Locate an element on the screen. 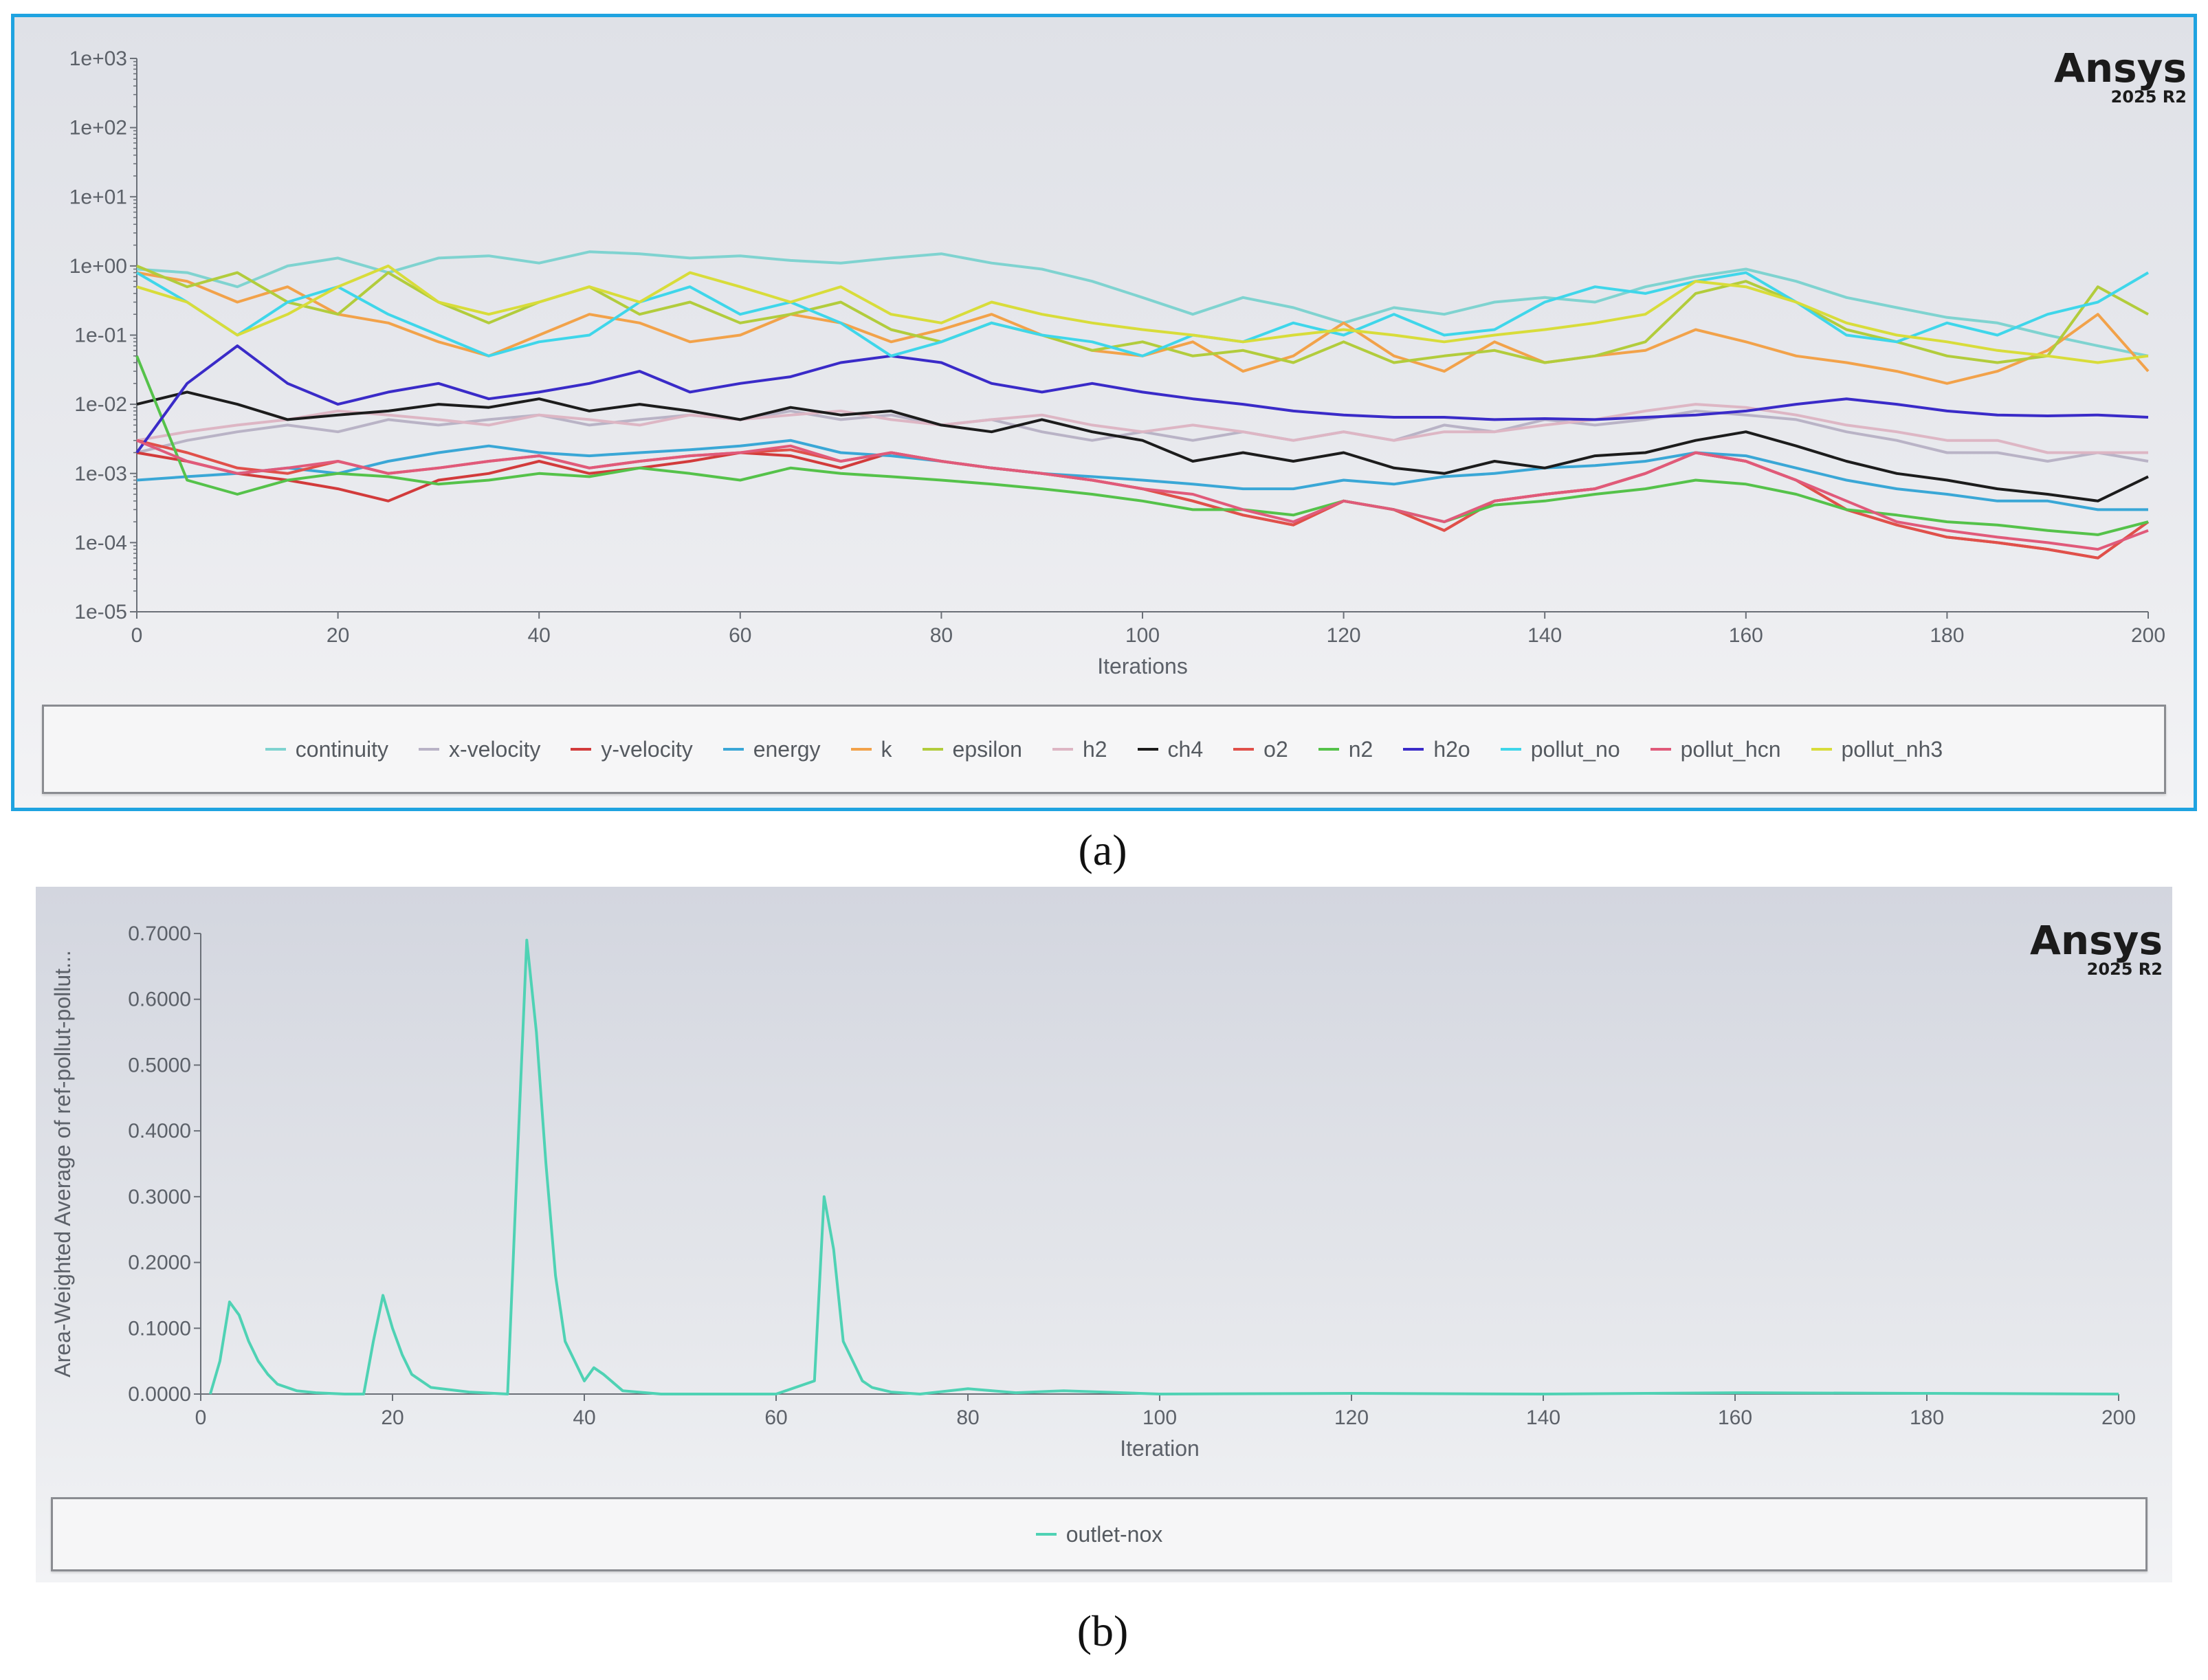 The width and height of the screenshot is (2208, 1680). legend-label: epsilon is located at coordinates (987, 749).